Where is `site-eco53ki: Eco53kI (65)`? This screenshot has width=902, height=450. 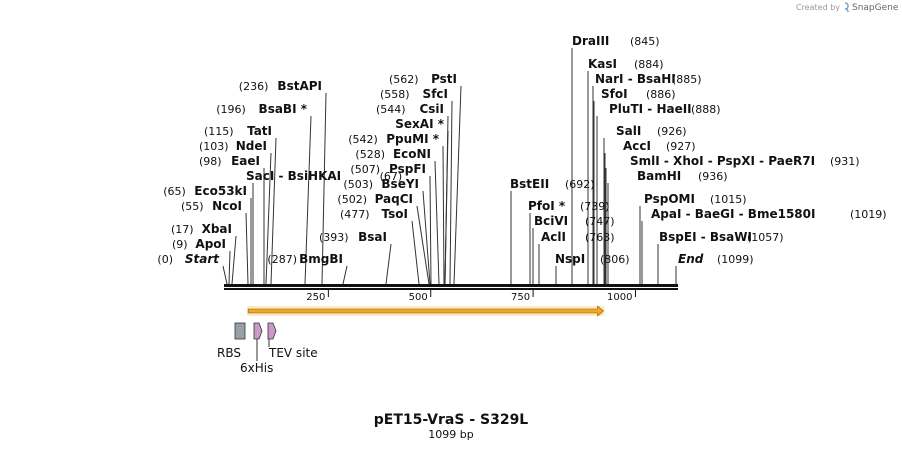 site-eco53ki: Eco53kI (65) is located at coordinates (205, 191).